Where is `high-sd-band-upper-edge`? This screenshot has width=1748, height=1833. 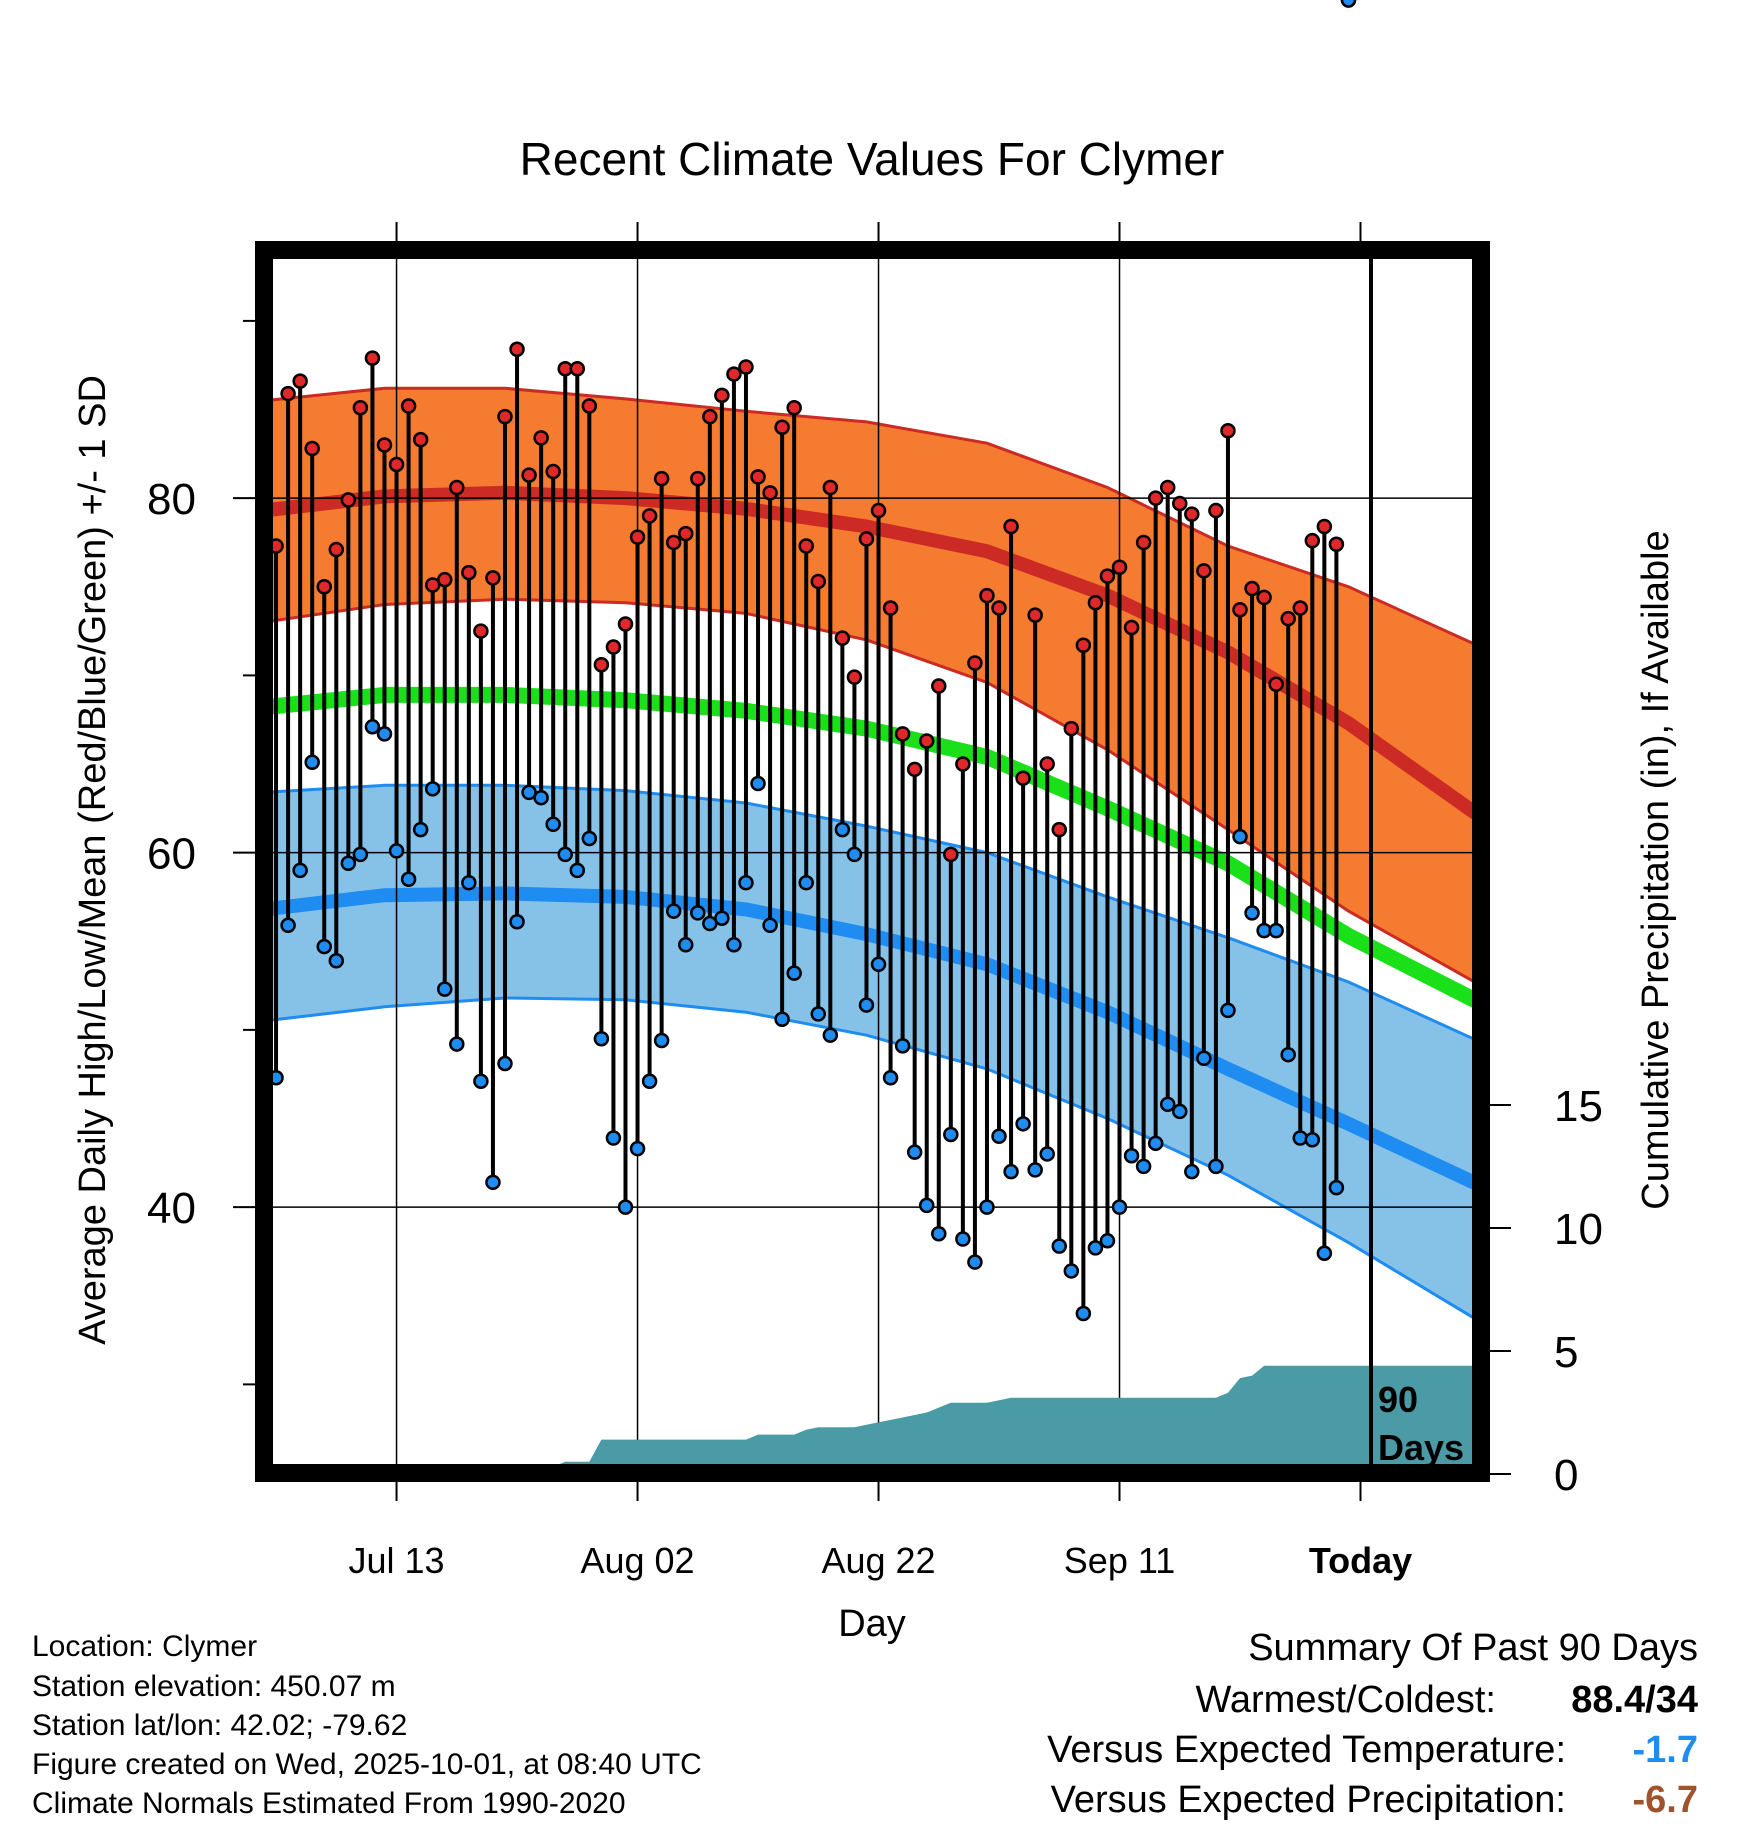
high-sd-band-upper-edge is located at coordinates (872, 517).